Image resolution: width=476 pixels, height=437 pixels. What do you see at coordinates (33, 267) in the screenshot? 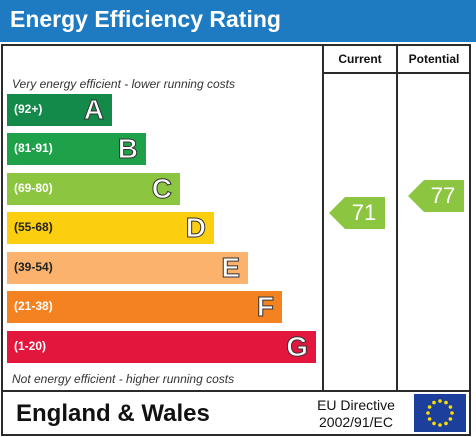
I see `band-range-label: (39-54)` at bounding box center [33, 267].